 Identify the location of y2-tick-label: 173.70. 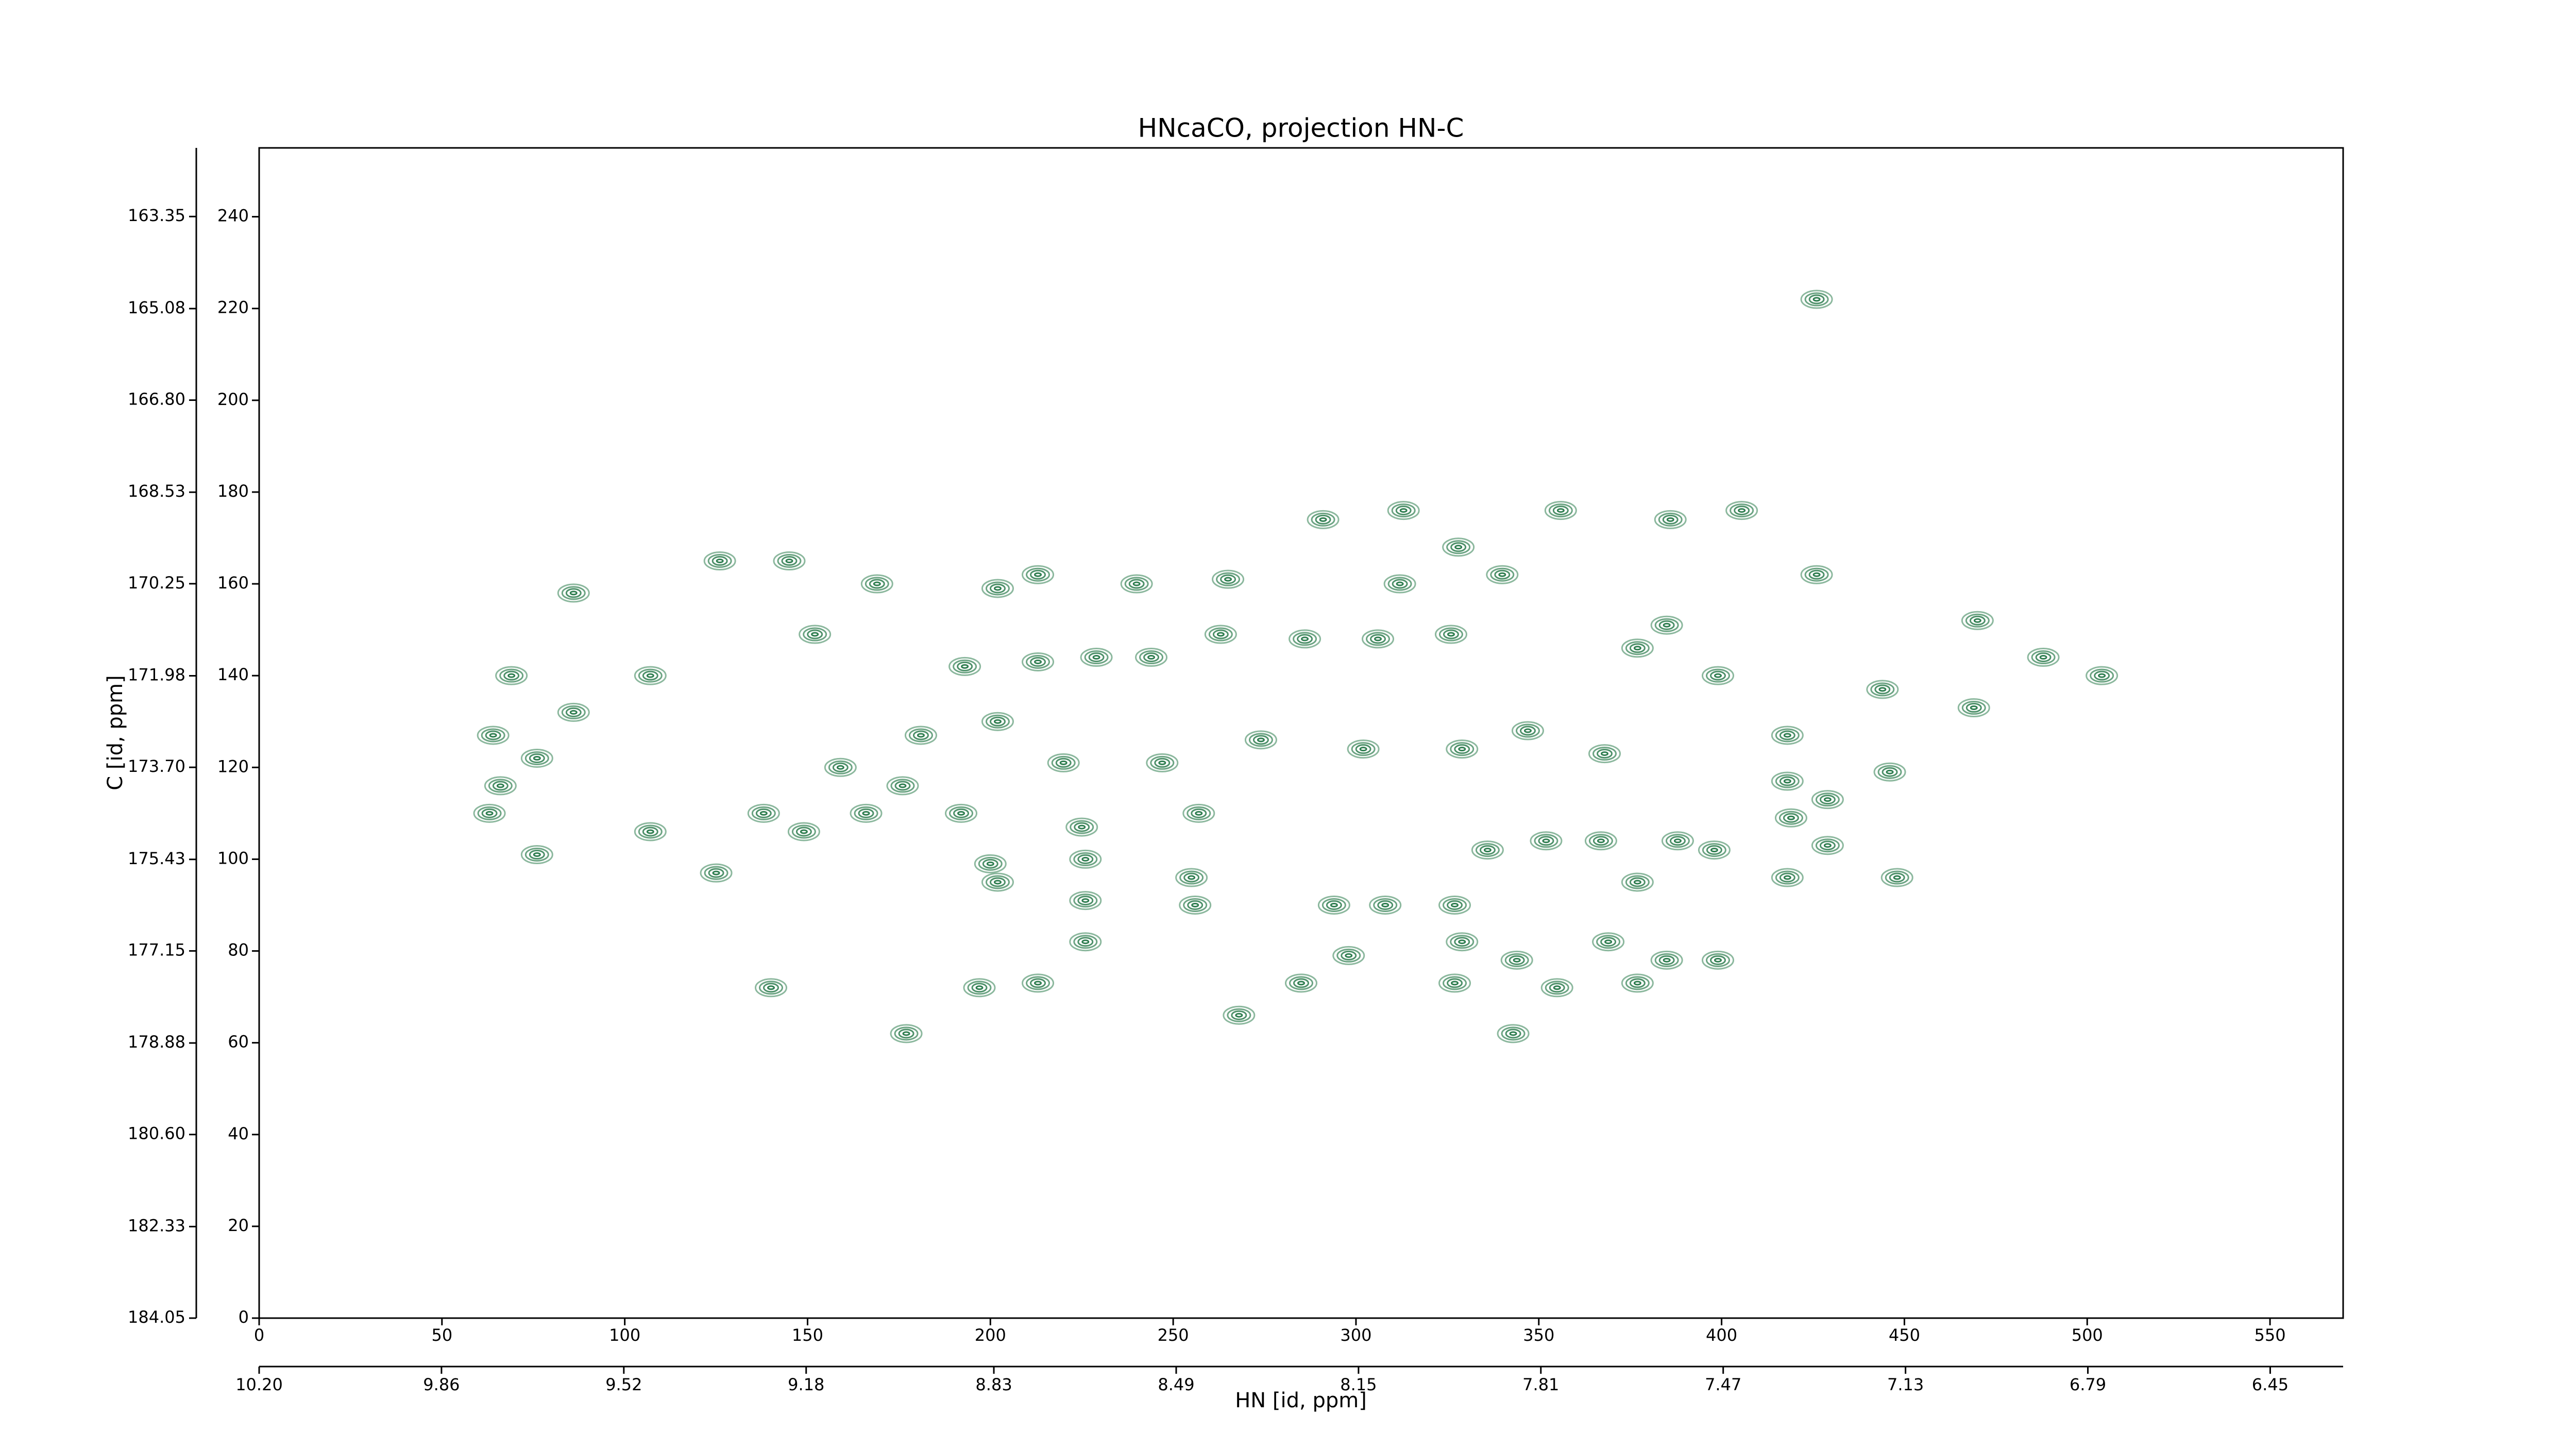
(156, 766).